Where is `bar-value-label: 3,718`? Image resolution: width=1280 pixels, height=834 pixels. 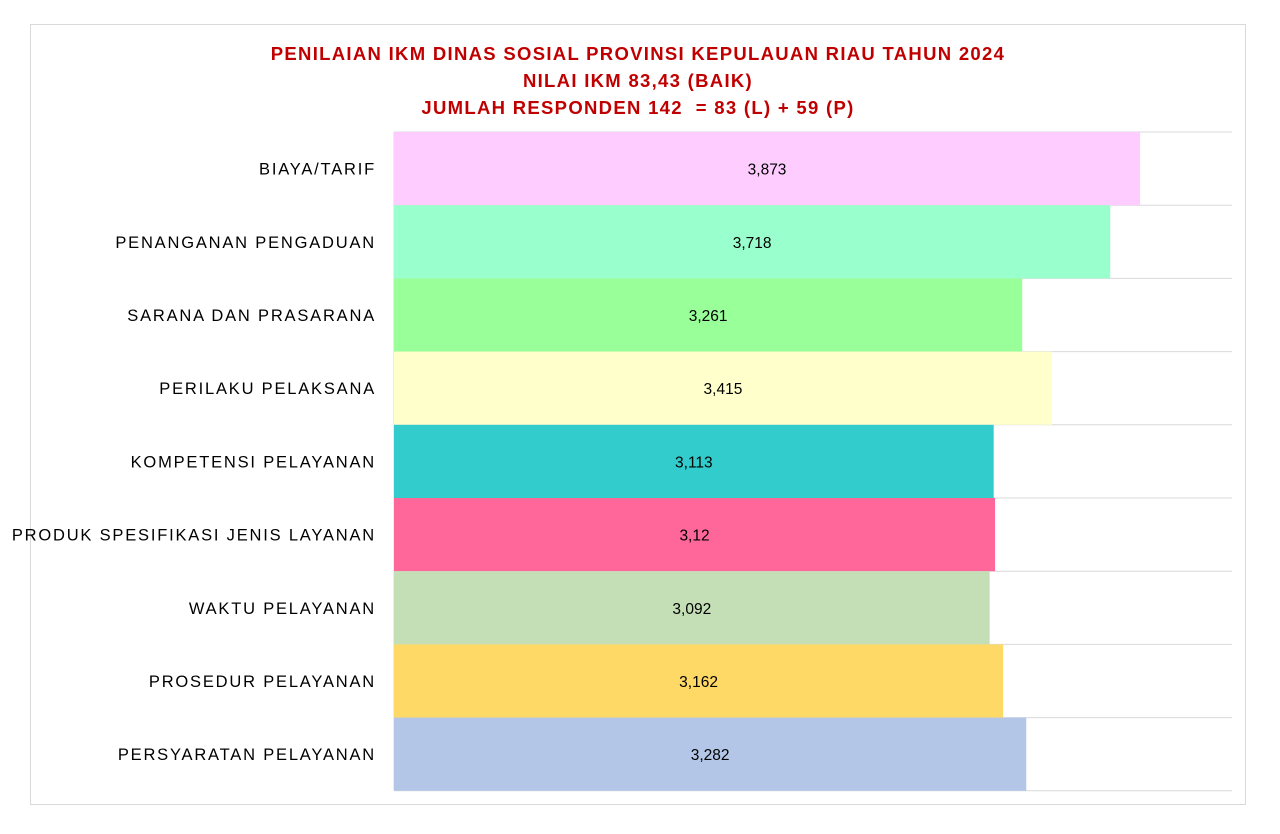 bar-value-label: 3,718 is located at coordinates (752, 243).